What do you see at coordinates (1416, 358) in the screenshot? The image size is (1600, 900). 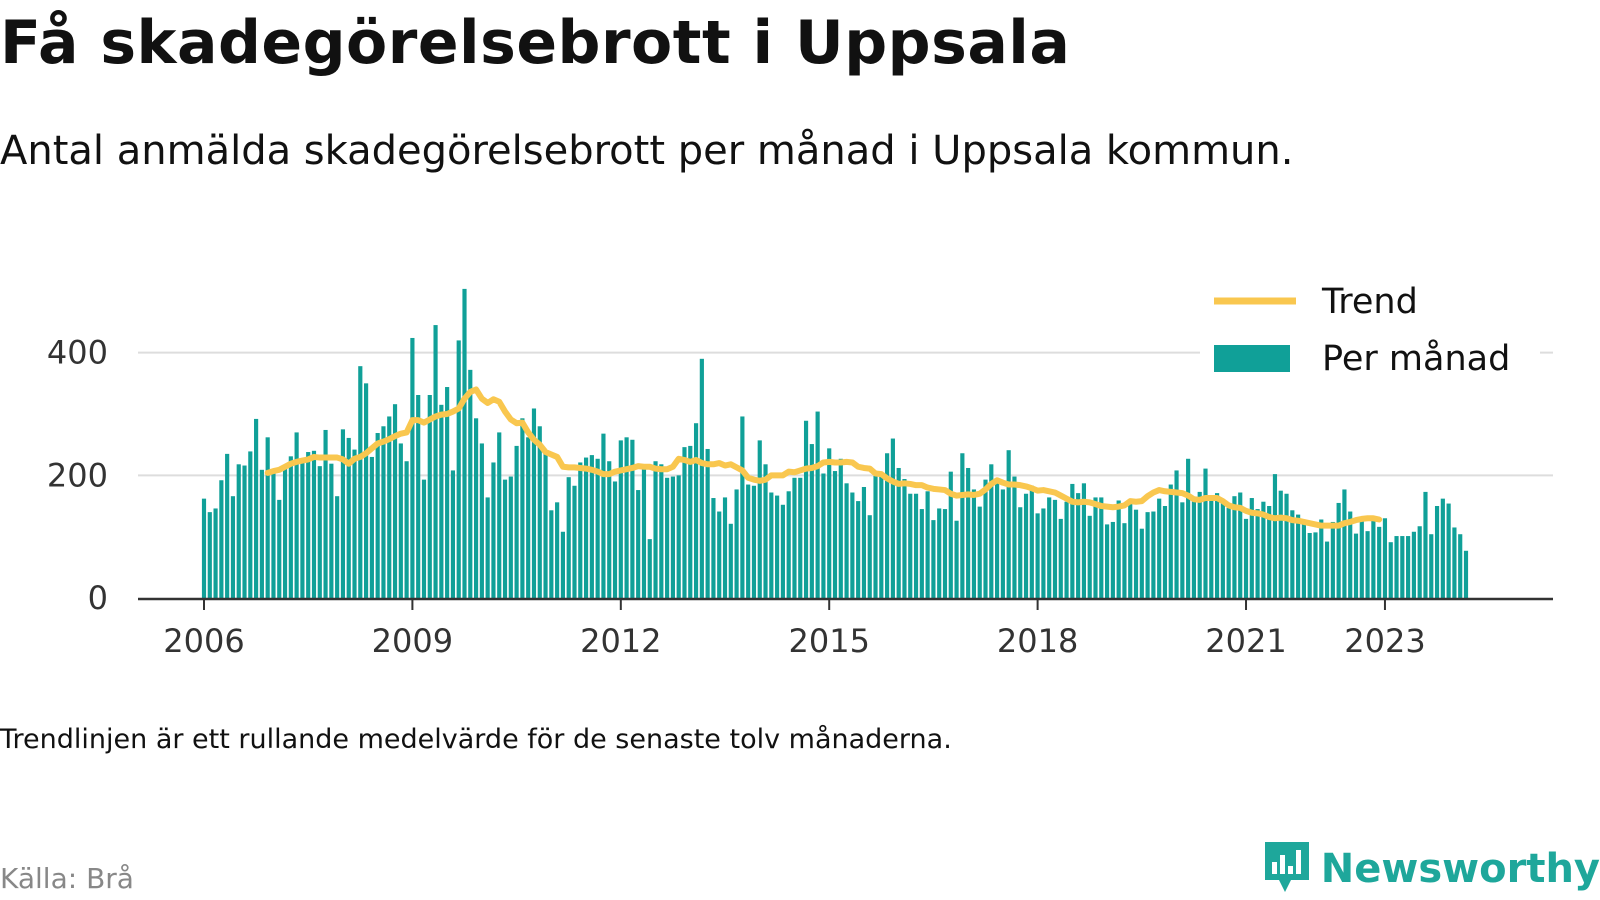 I see `legend-label-per-manad: Per månad` at bounding box center [1416, 358].